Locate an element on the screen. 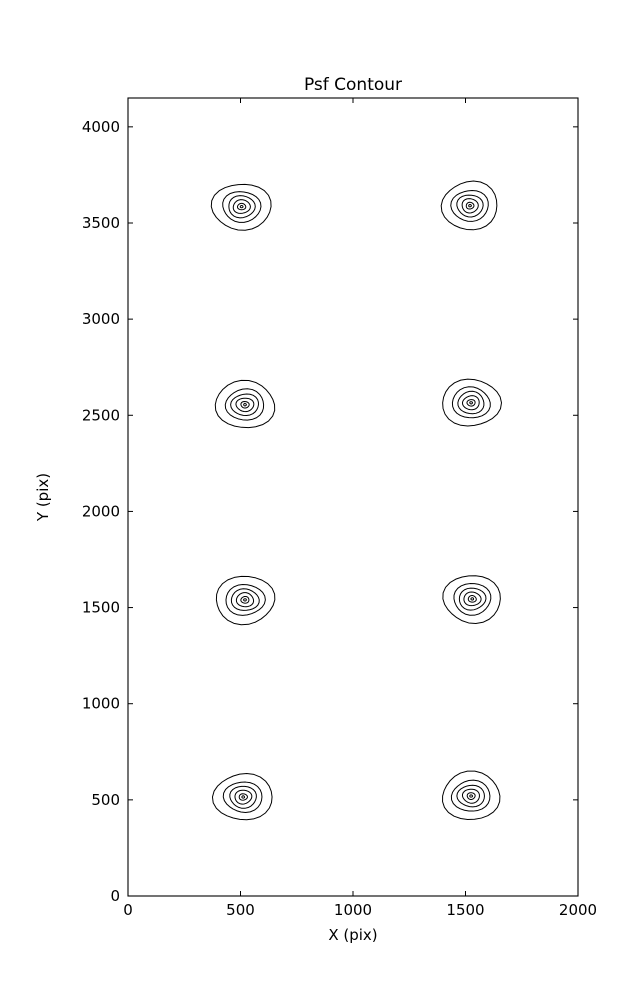 This screenshot has width=637, height=1000. y-tick-label: 0 is located at coordinates (115, 896).